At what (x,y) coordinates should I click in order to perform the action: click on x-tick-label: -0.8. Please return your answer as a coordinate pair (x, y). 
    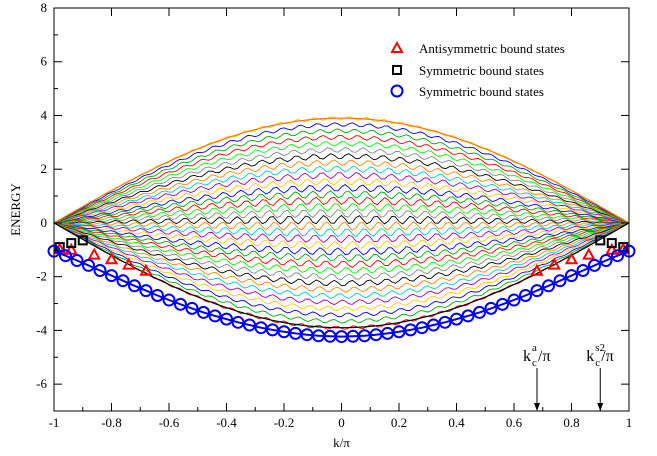
    Looking at the image, I should click on (111, 422).